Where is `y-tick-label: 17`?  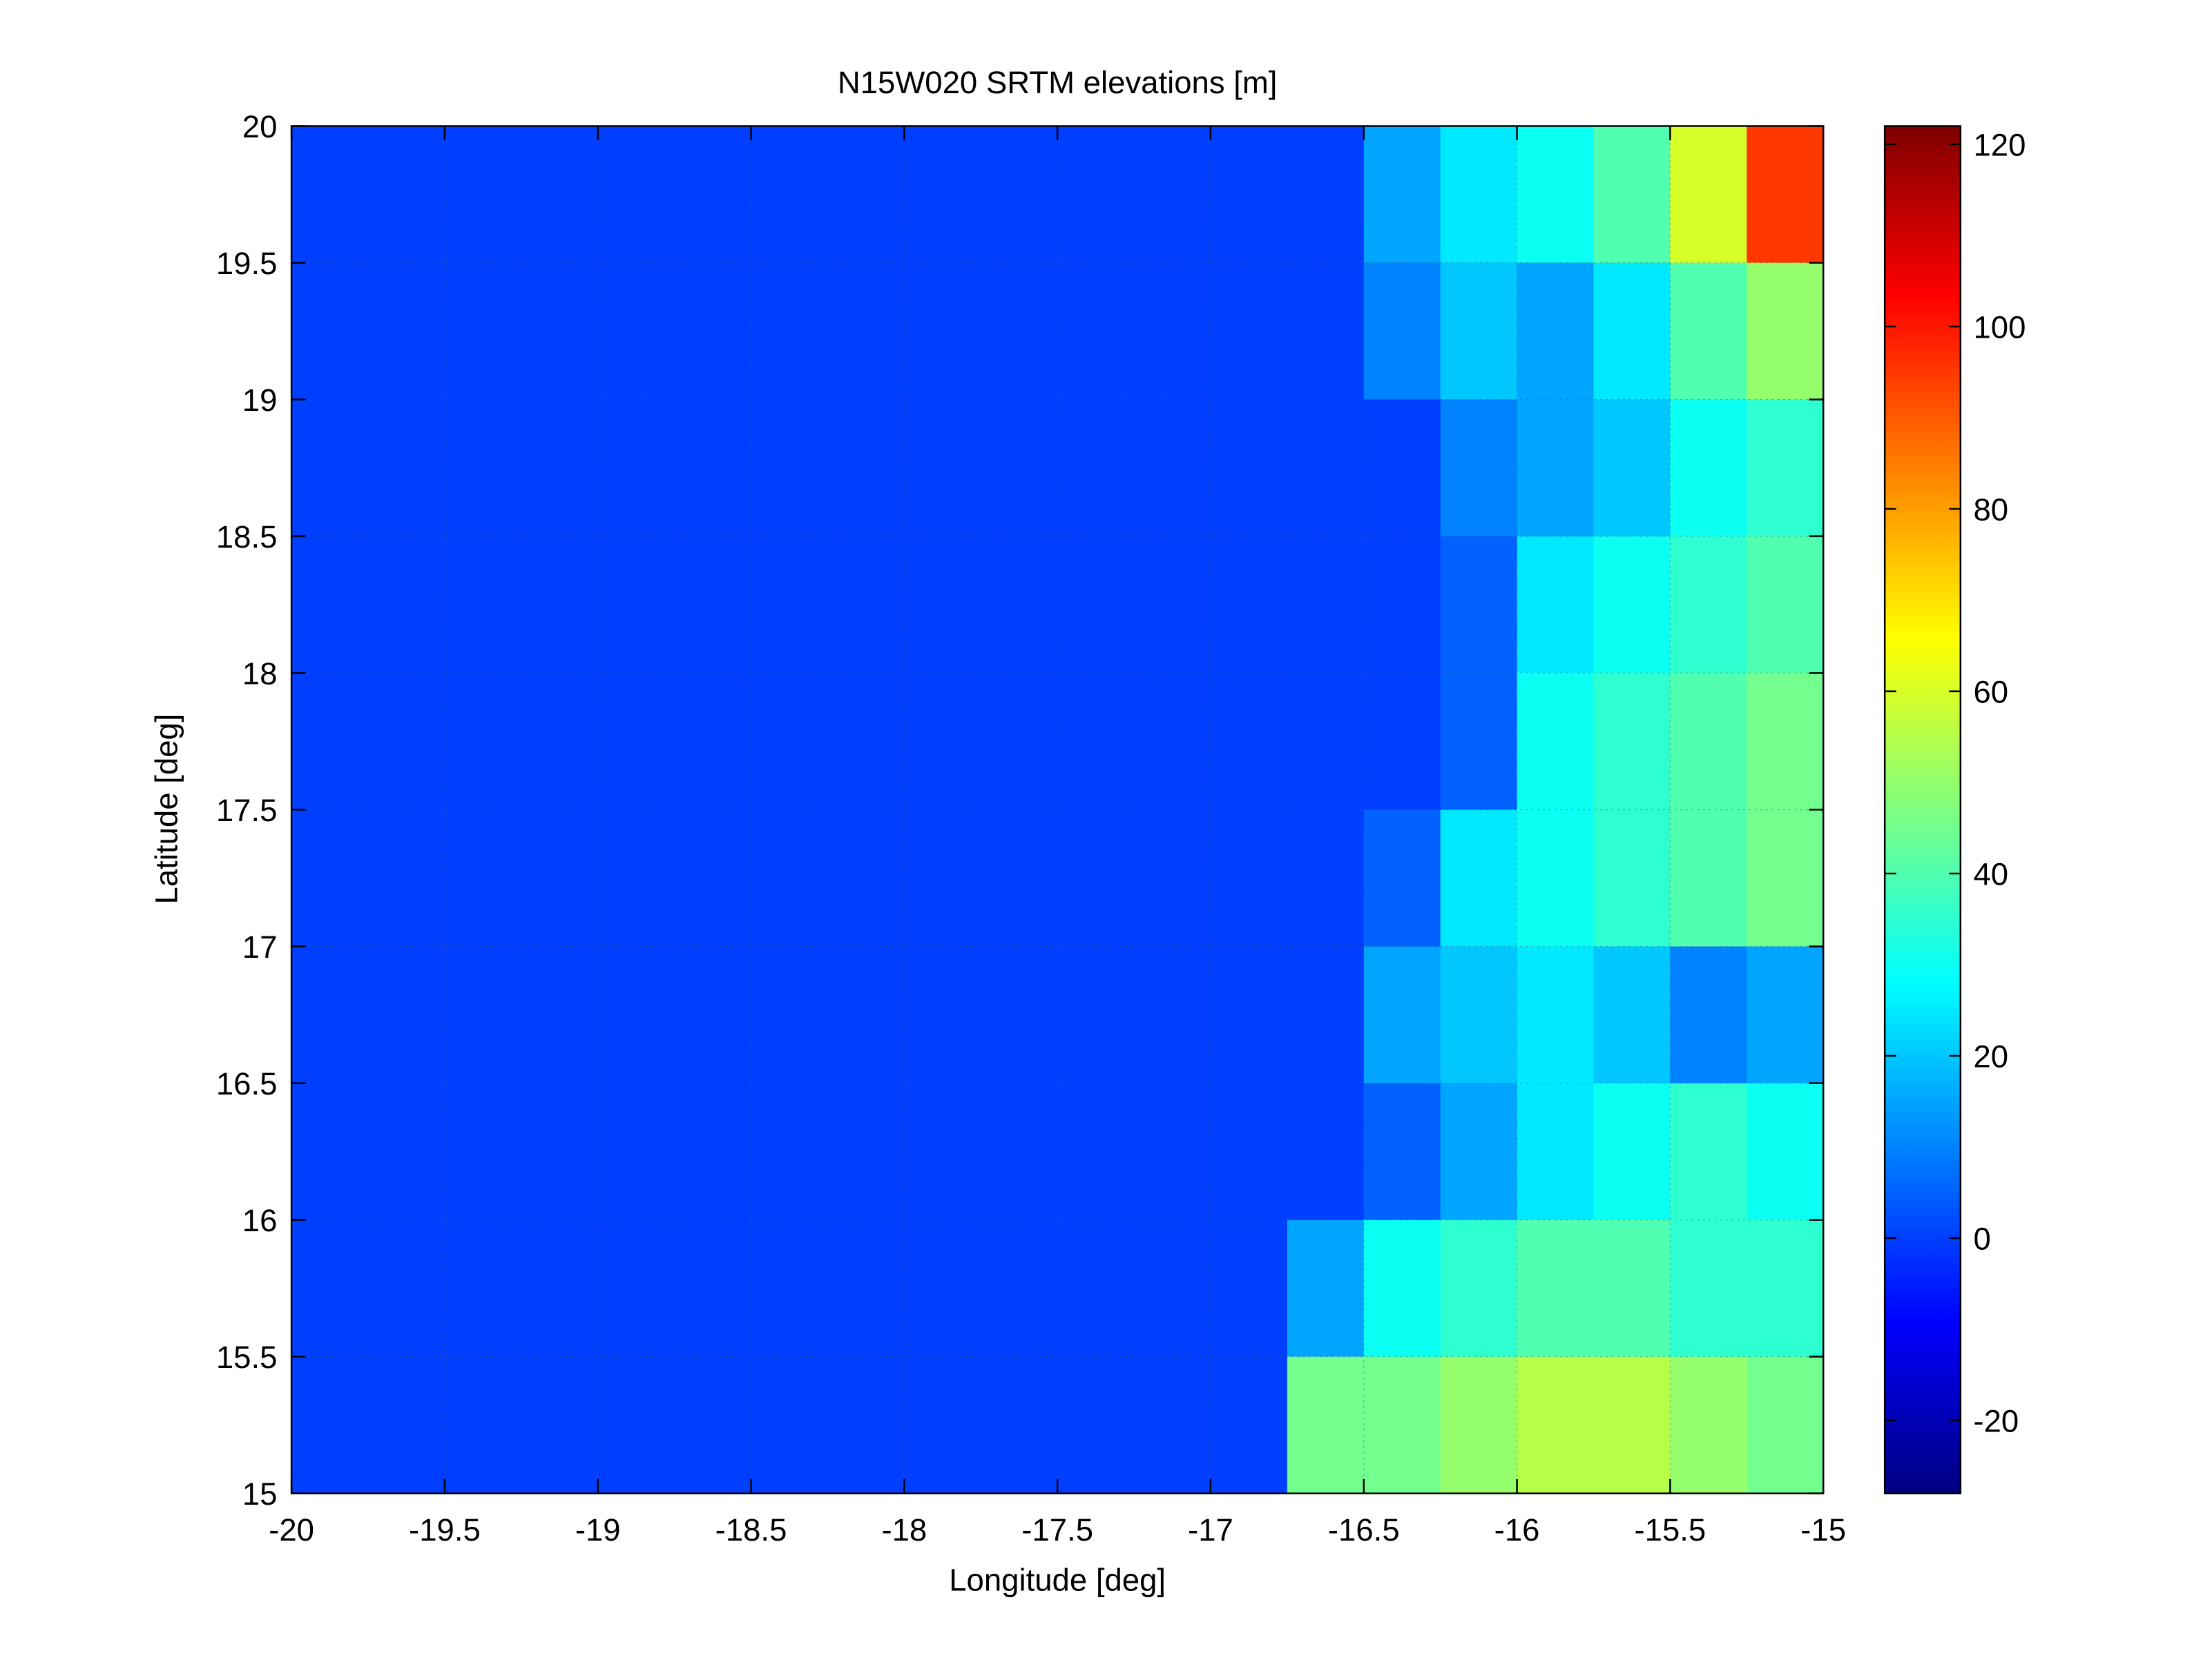 y-tick-label: 17 is located at coordinates (260, 947).